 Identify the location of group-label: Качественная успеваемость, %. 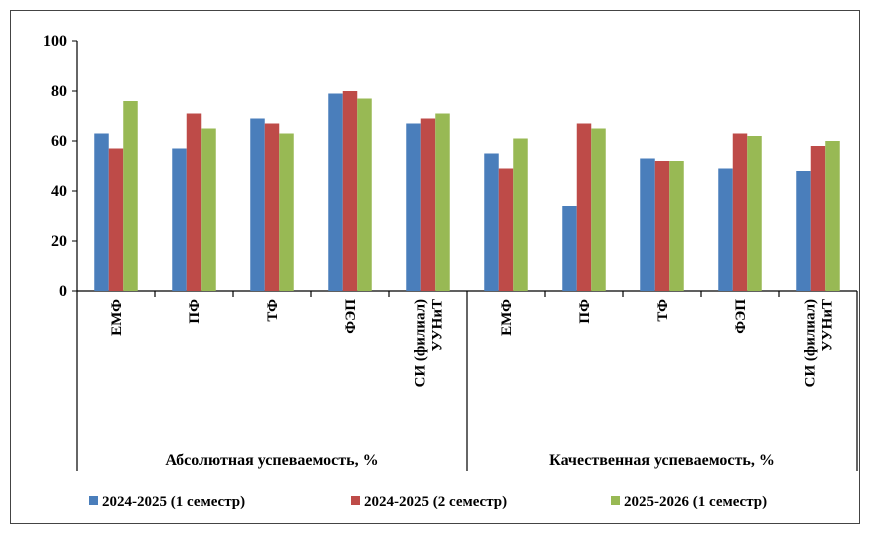
(662, 460).